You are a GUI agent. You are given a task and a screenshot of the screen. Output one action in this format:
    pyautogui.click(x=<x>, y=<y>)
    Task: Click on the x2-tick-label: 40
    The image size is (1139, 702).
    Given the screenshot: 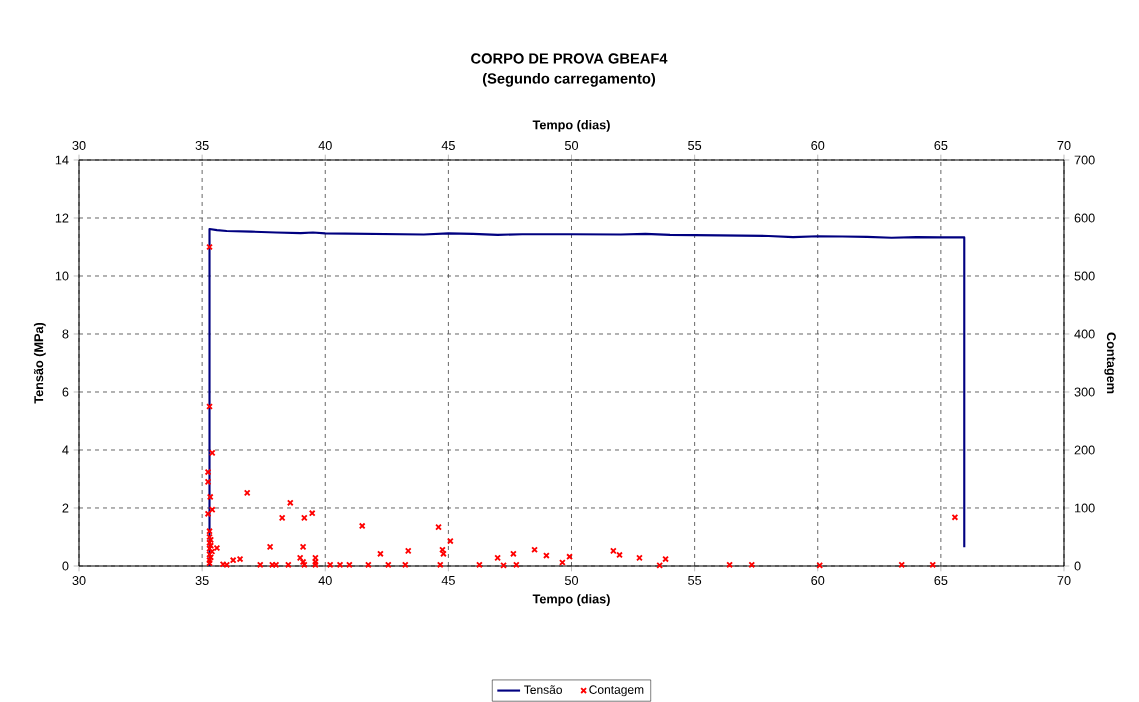 What is the action you would take?
    pyautogui.click(x=325, y=145)
    